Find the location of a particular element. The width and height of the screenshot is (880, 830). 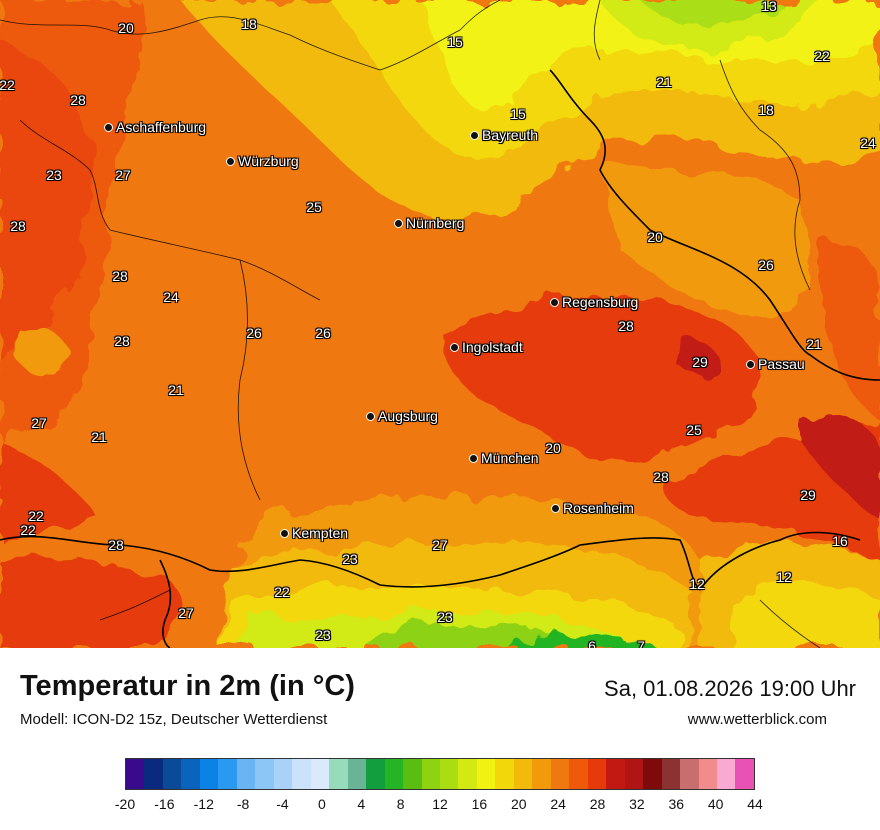

temperature-label: 13 is located at coordinates (769, 7).